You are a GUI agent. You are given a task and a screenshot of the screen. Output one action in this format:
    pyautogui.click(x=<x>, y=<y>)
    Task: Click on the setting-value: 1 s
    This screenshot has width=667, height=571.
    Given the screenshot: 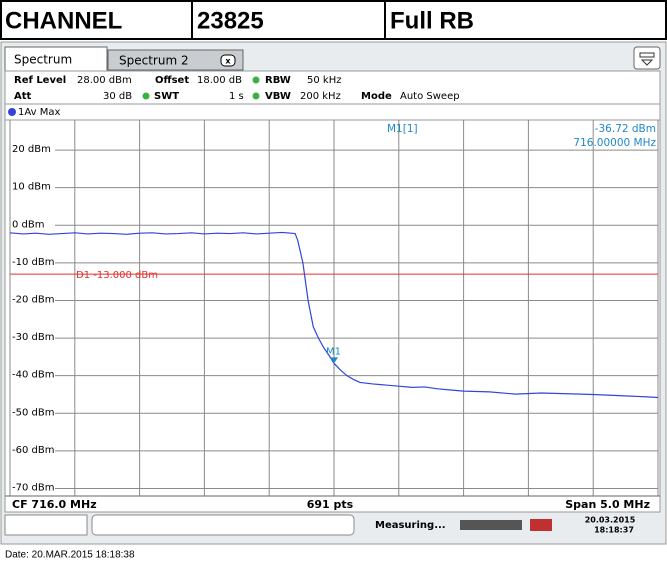 What is the action you would take?
    pyautogui.click(x=236, y=96)
    